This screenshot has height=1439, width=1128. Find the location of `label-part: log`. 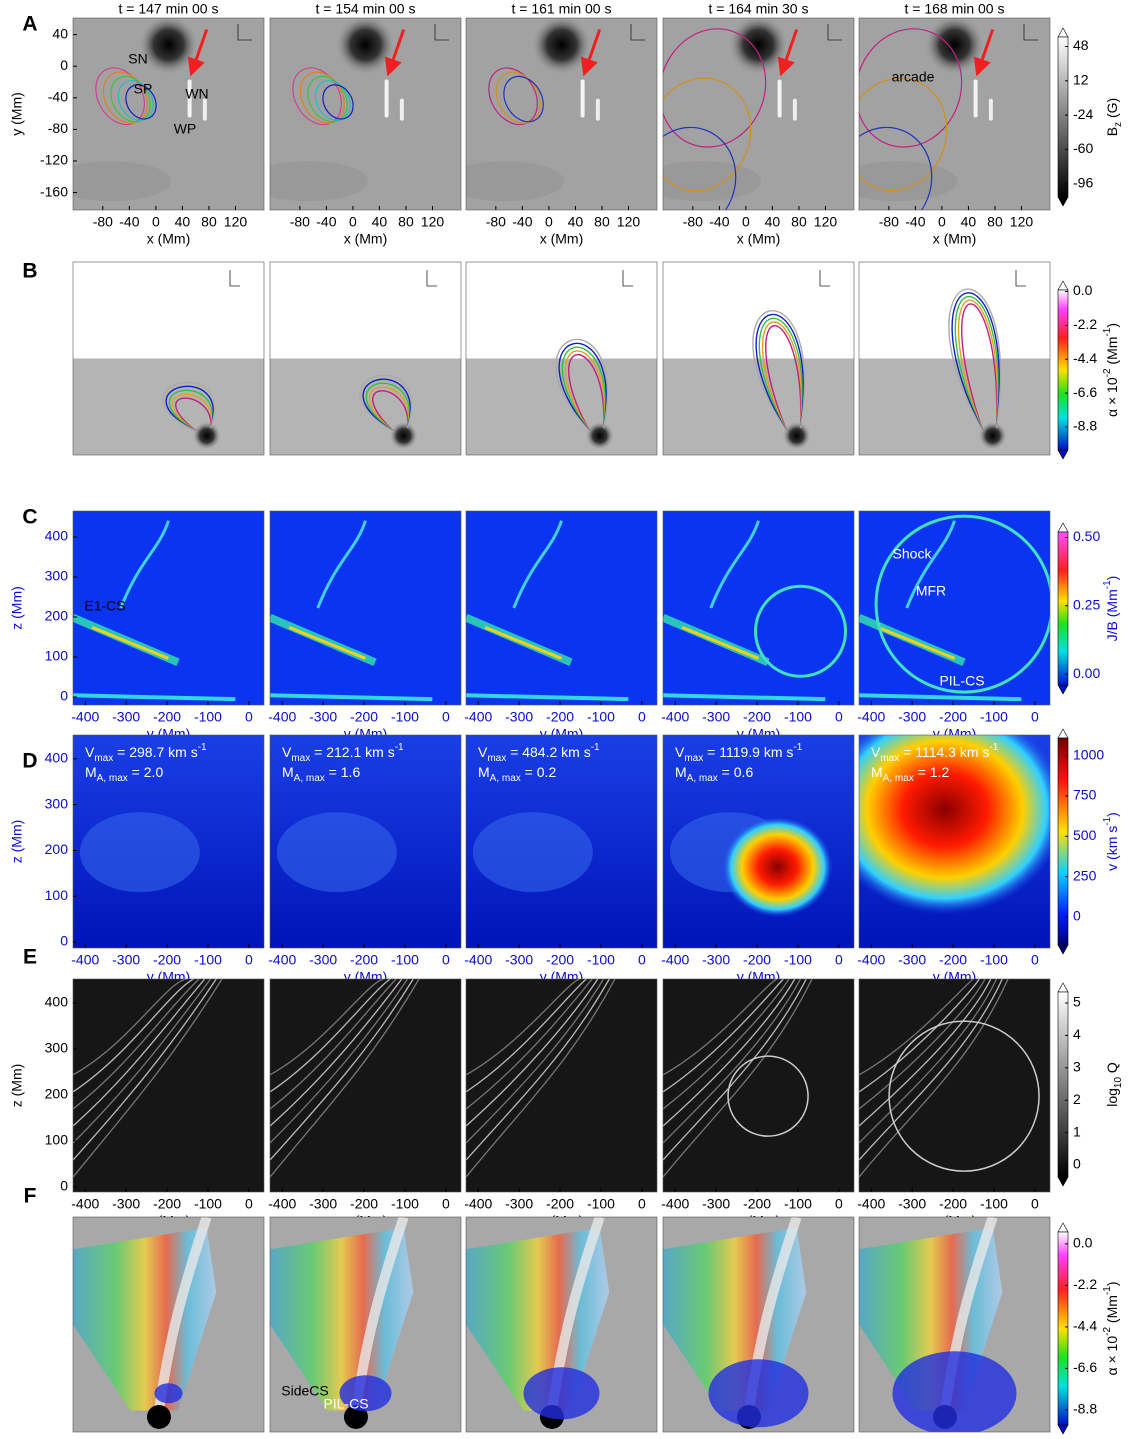

label-part: log is located at coordinates (1112, 1097).